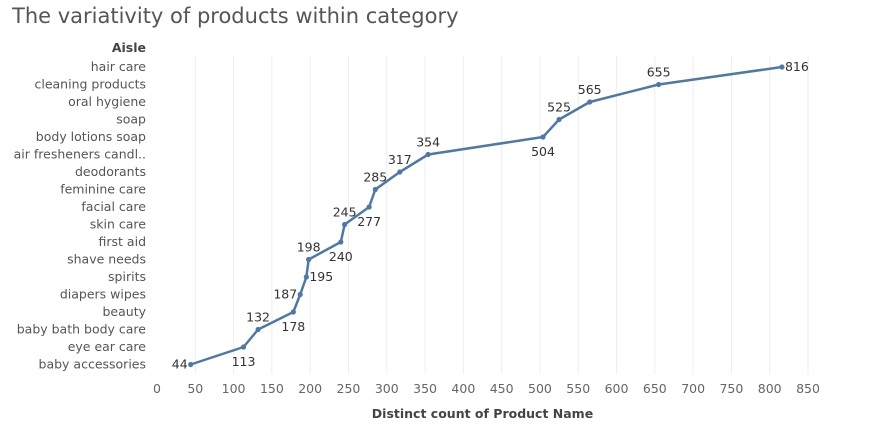  Describe the element at coordinates (118, 224) in the screenshot. I see `category-label: skin care` at that location.